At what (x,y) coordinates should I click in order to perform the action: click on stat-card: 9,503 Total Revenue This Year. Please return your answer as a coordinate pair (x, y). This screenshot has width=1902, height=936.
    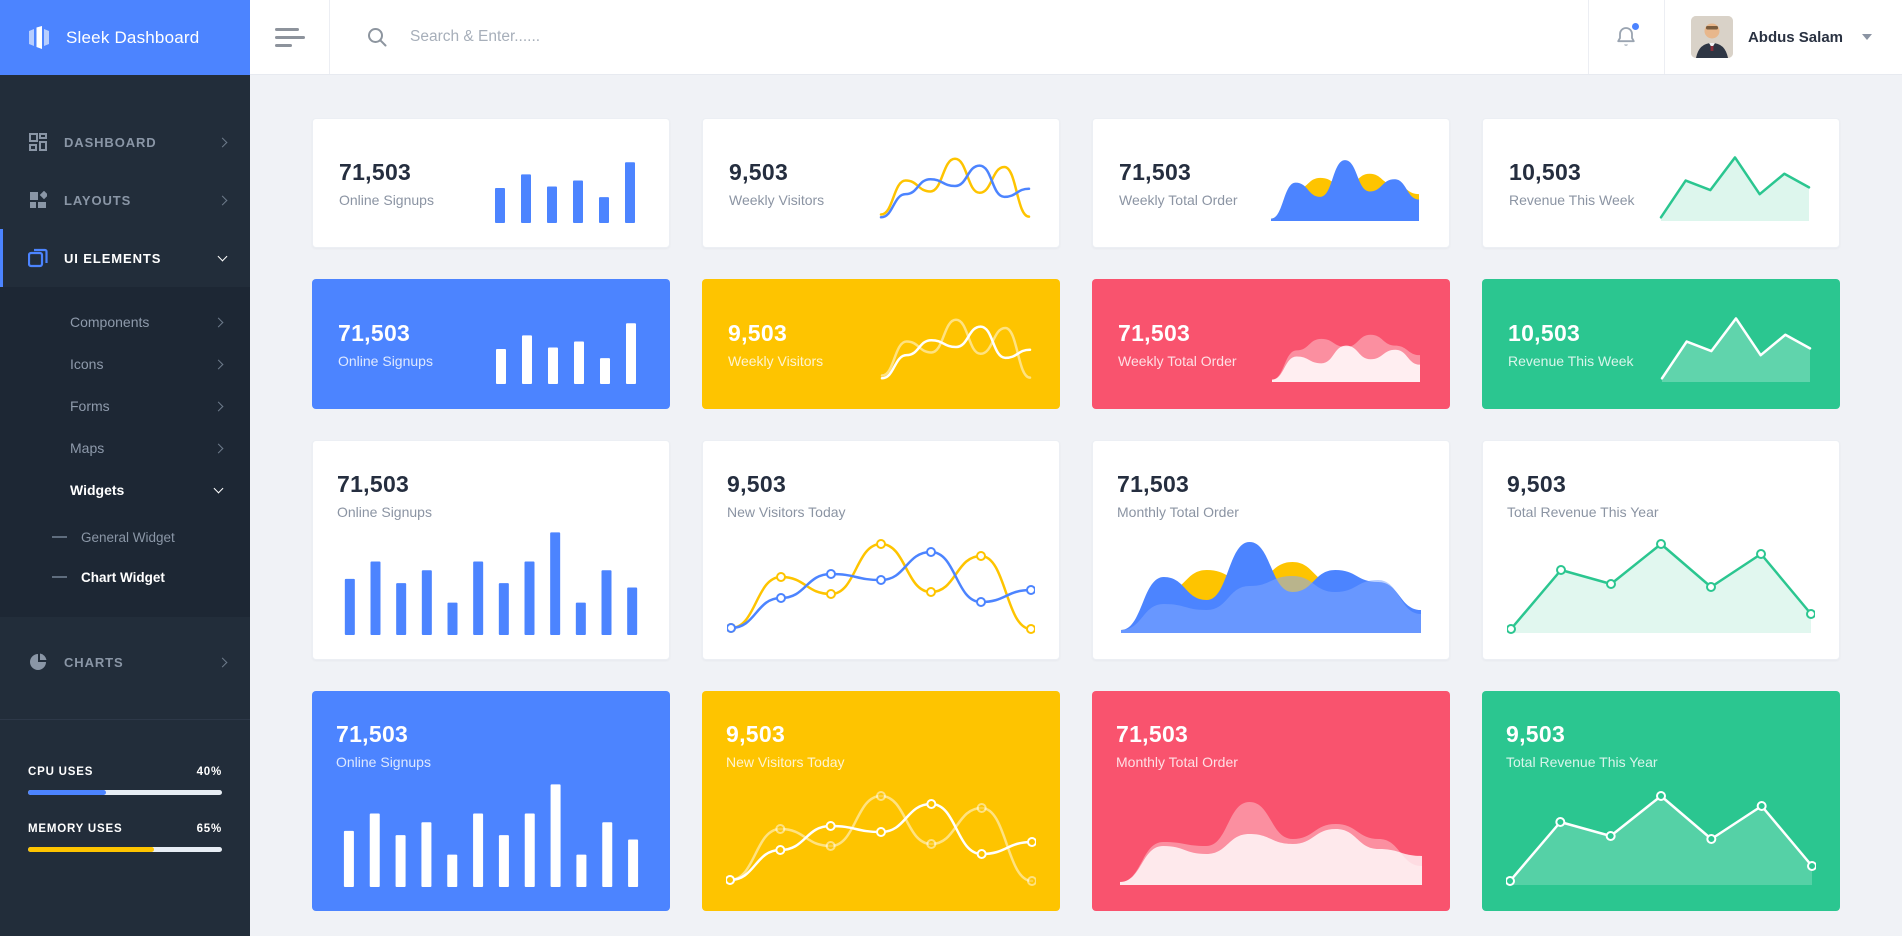
    Looking at the image, I should click on (1661, 801).